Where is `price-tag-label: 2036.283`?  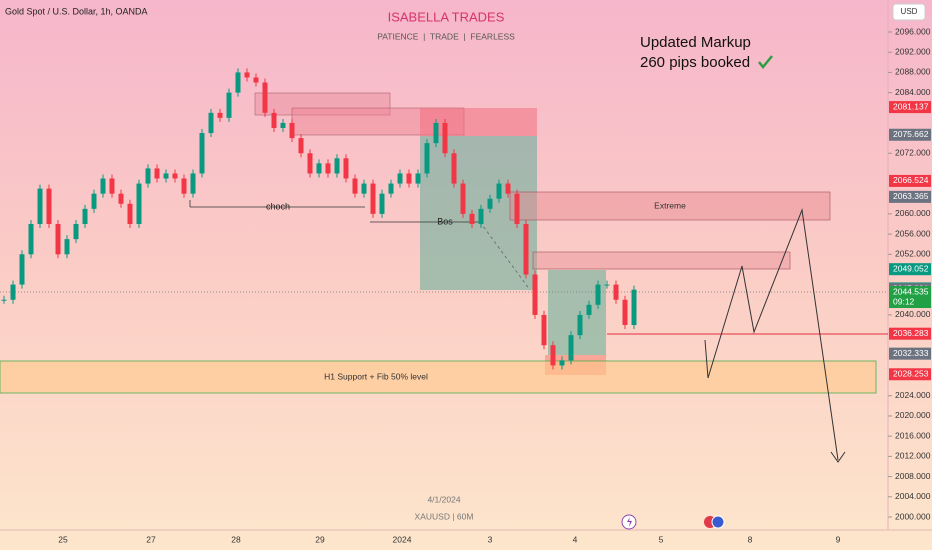 price-tag-label: 2036.283 is located at coordinates (911, 333).